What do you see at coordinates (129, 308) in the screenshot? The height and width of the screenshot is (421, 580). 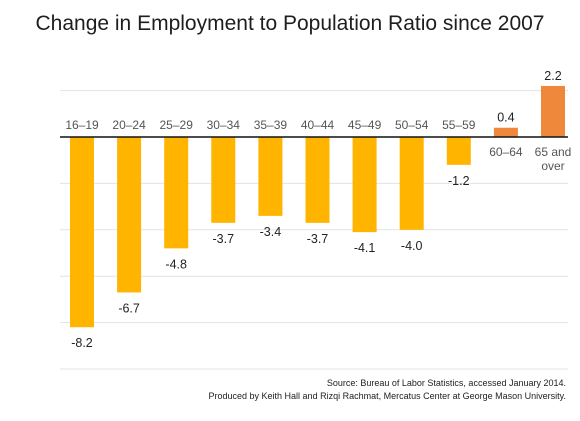 I see `data-label: -6.7` at bounding box center [129, 308].